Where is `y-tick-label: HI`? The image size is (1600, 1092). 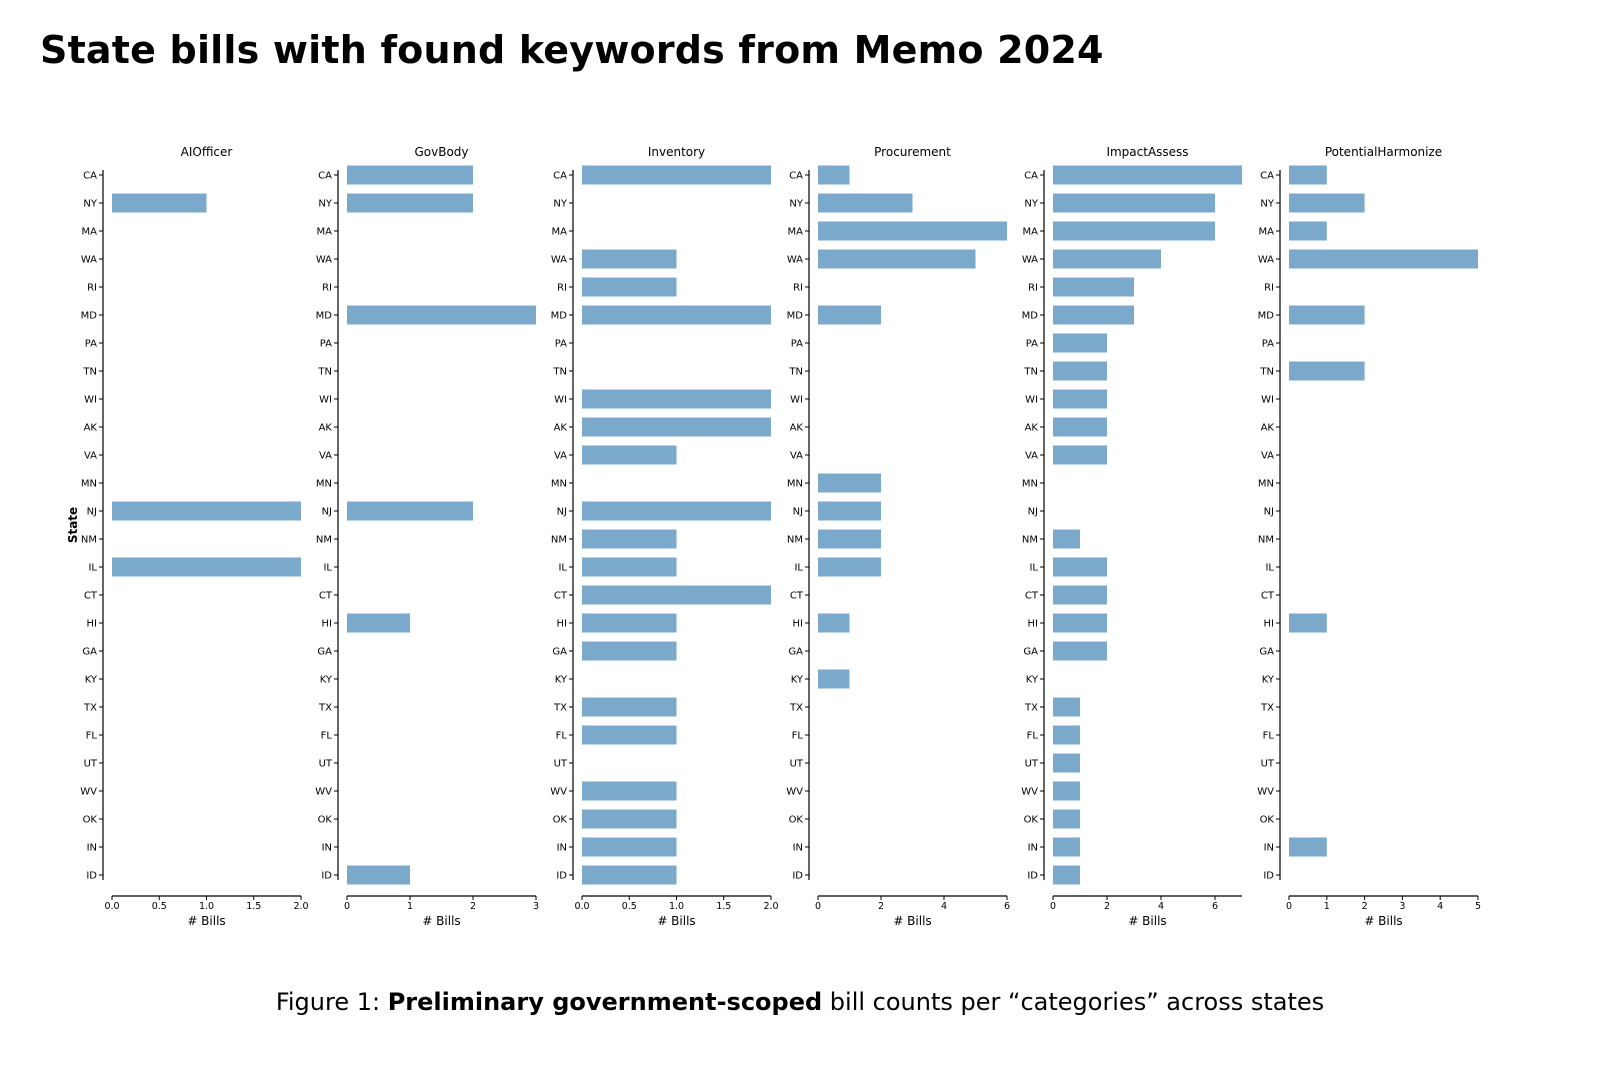 y-tick-label: HI is located at coordinates (1033, 624).